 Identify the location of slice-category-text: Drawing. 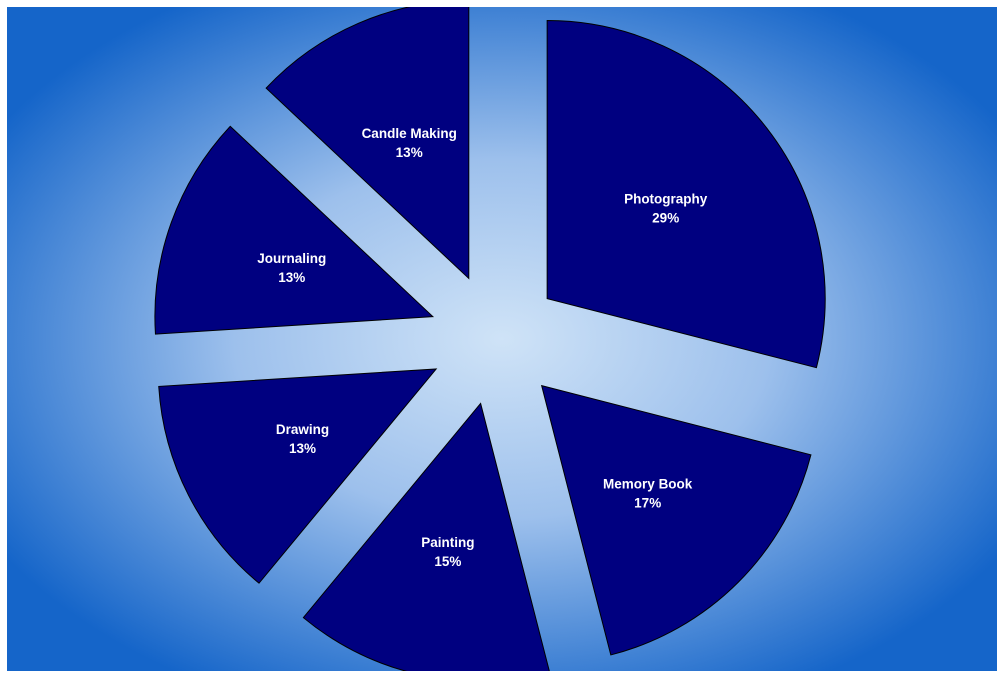
(302, 429).